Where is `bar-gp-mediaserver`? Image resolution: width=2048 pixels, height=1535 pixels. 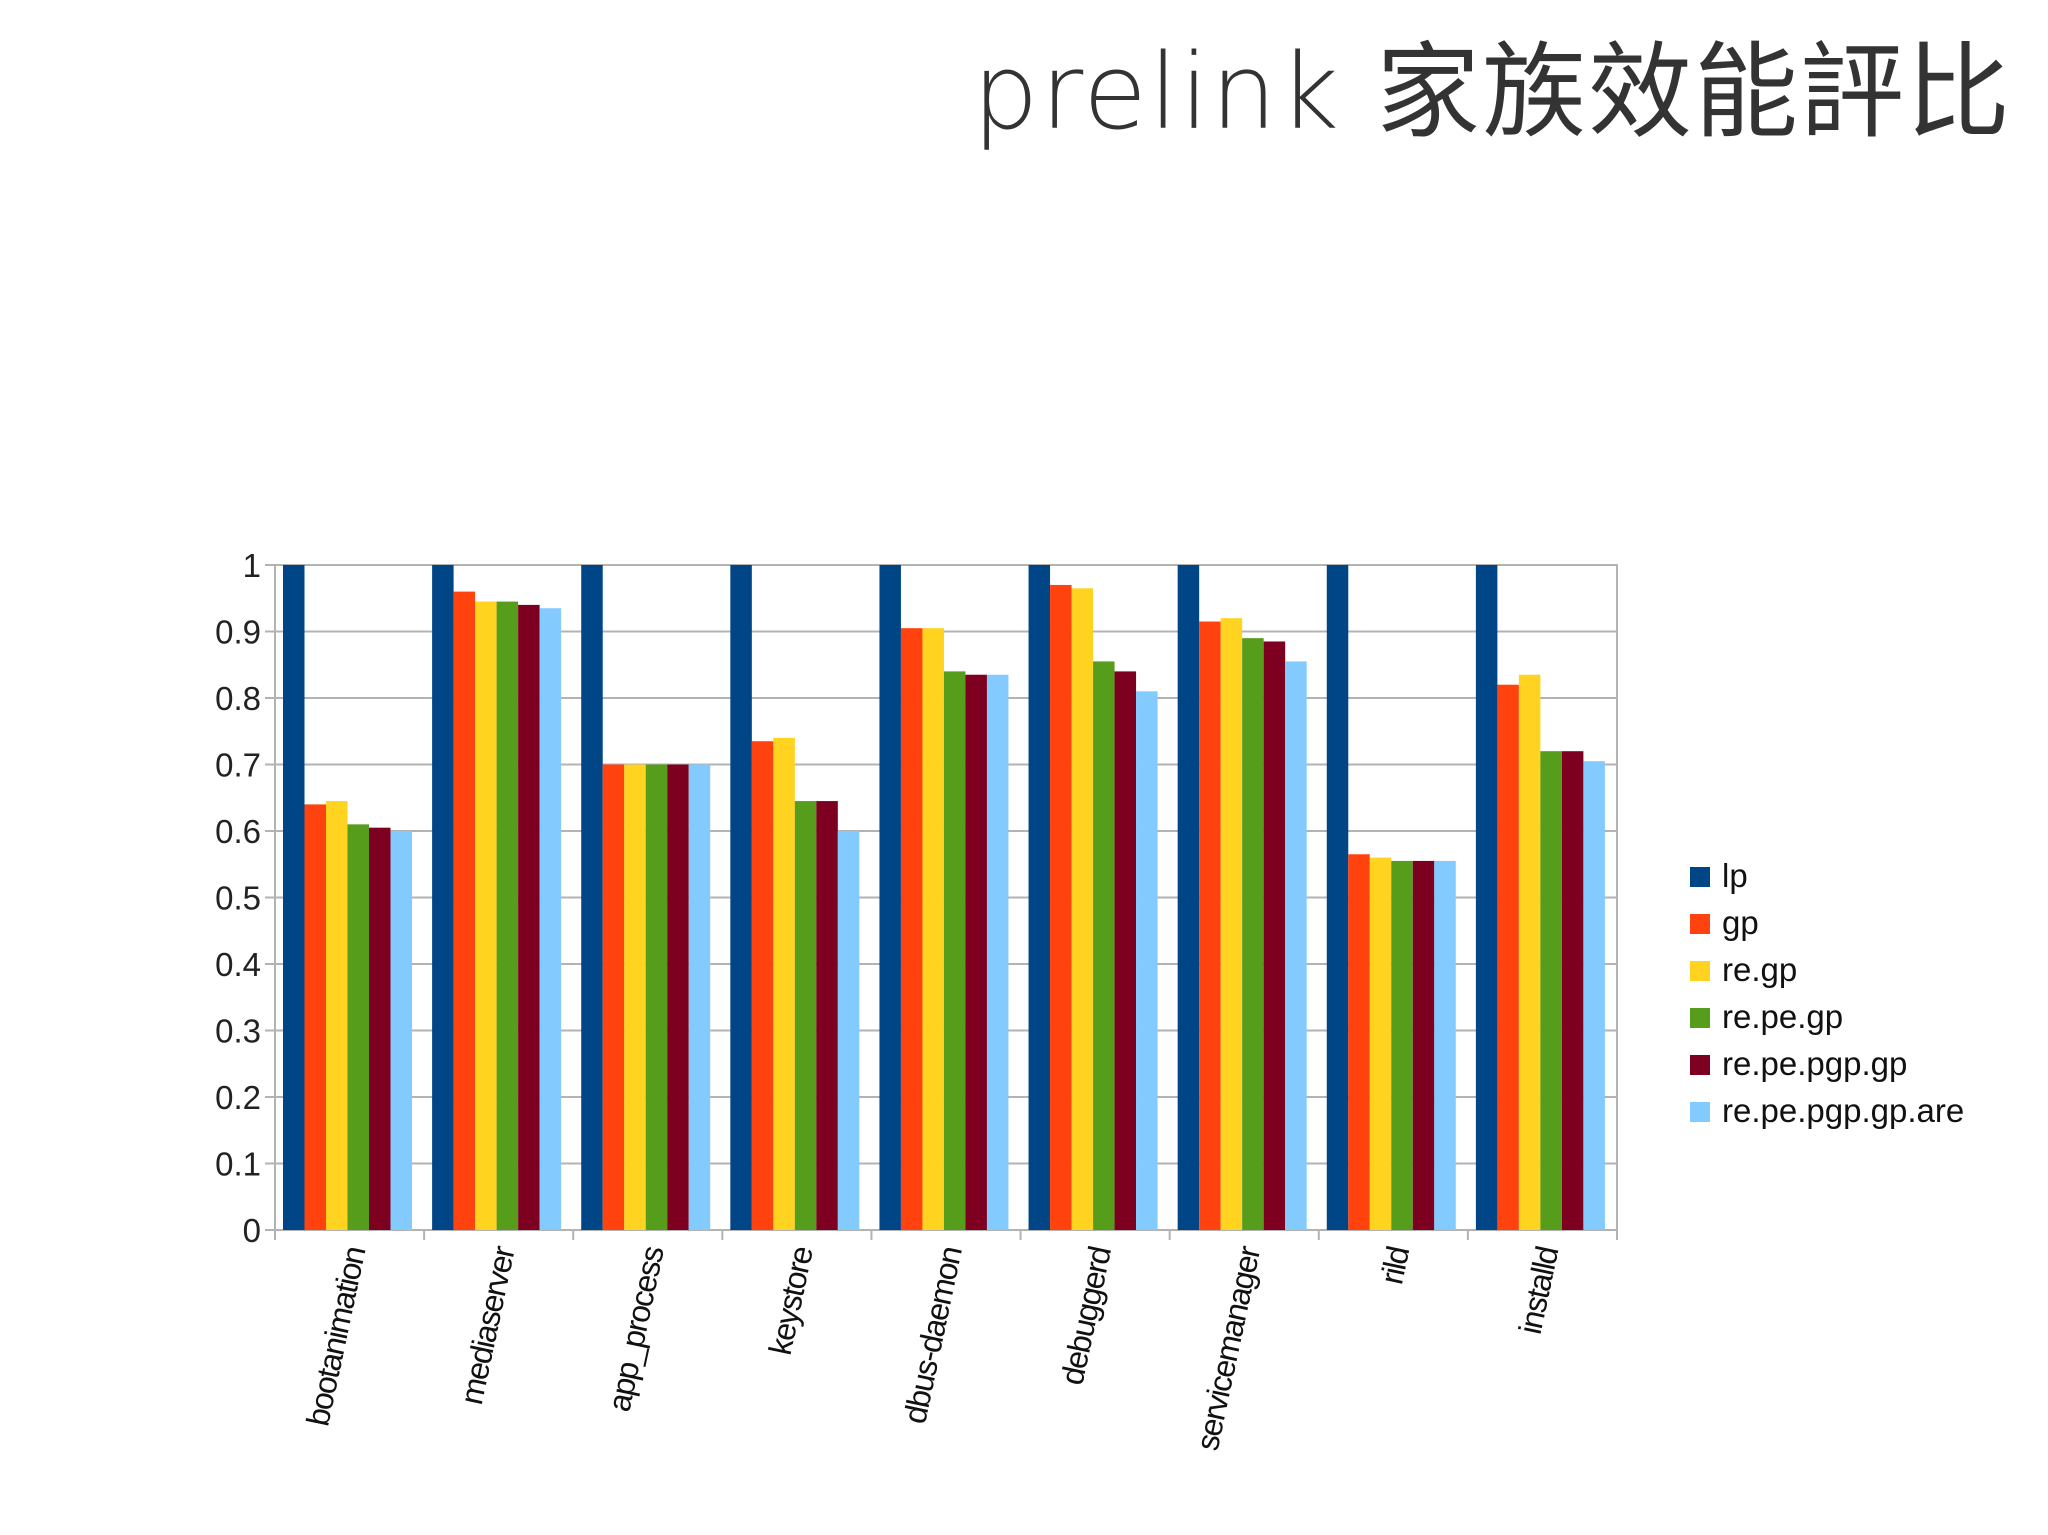 bar-gp-mediaserver is located at coordinates (464, 910).